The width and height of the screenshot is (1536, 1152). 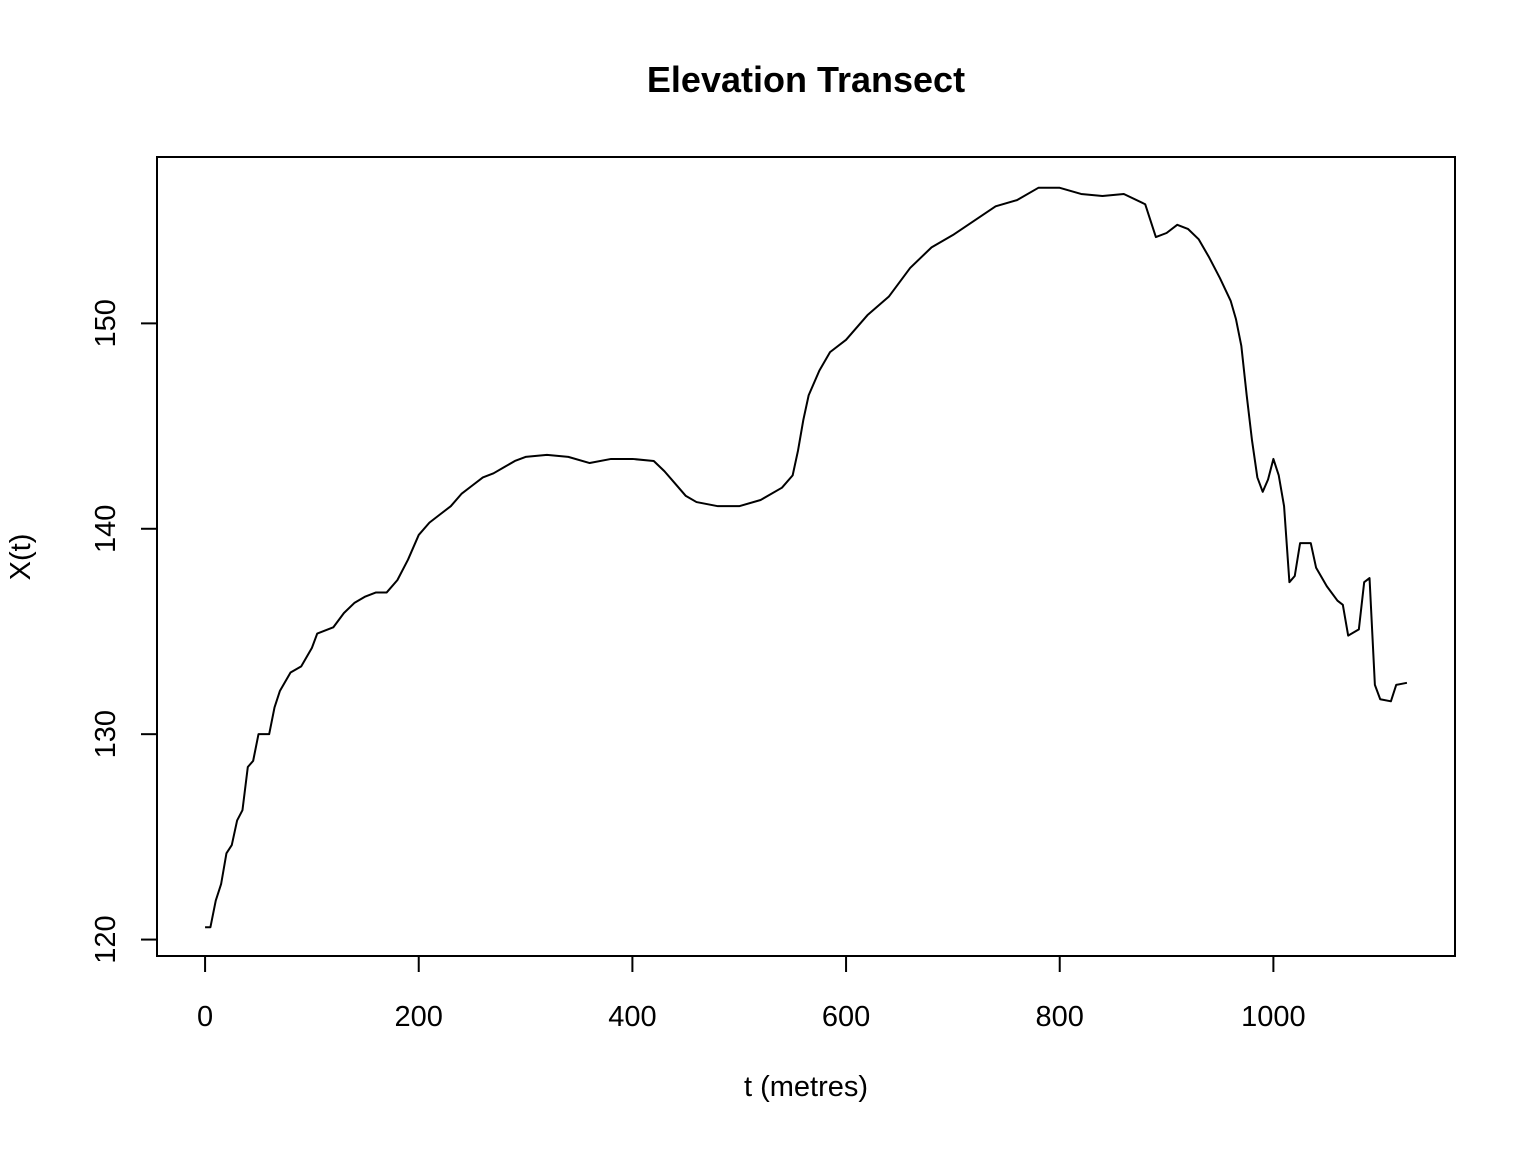 I want to click on x-tick-label: 200, so click(x=419, y=1017).